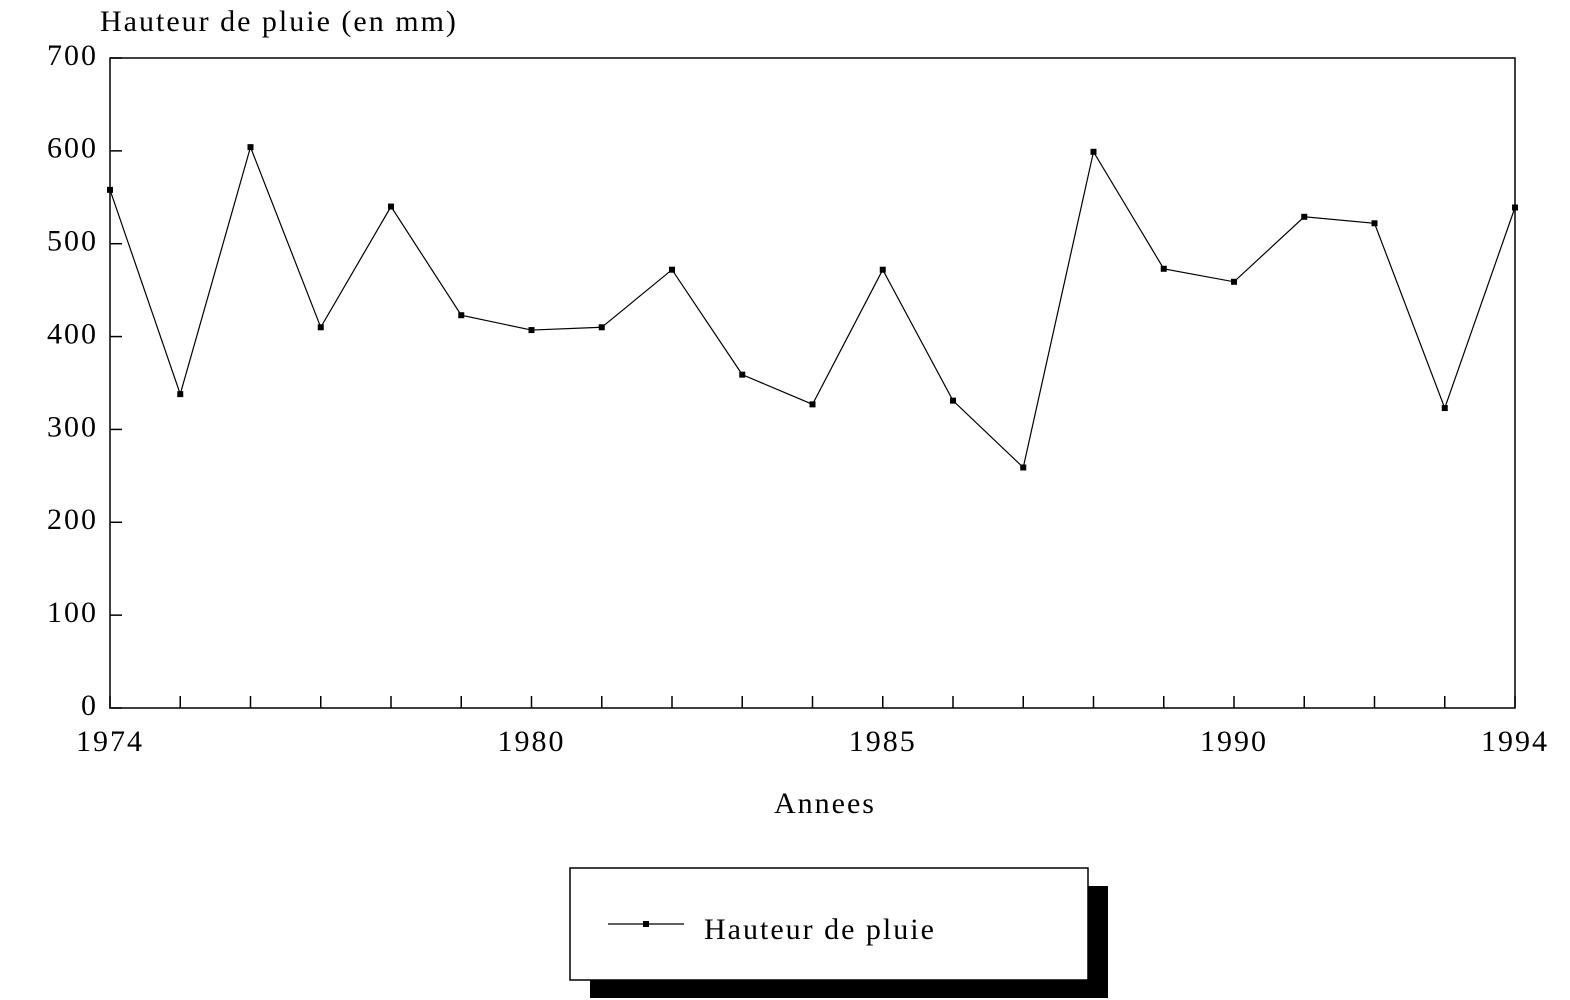 The width and height of the screenshot is (1570, 1000). What do you see at coordinates (72, 333) in the screenshot?
I see `y-tick-label: 400` at bounding box center [72, 333].